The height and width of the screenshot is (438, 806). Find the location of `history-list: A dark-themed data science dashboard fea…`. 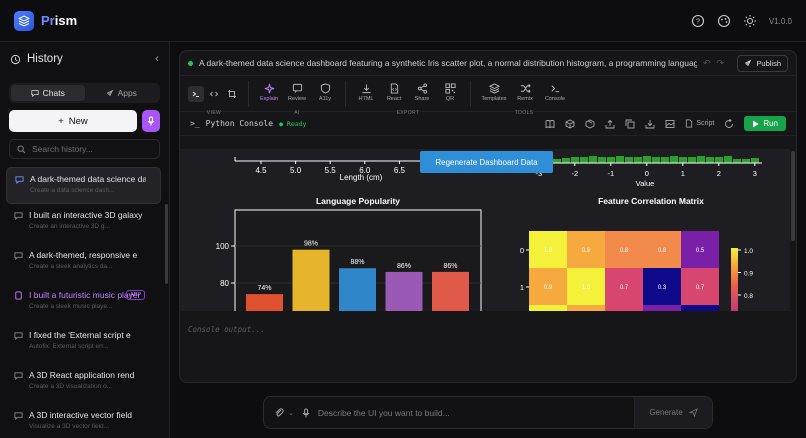

history-list: A dark-themed data science dashboard fea… is located at coordinates (84, 302).